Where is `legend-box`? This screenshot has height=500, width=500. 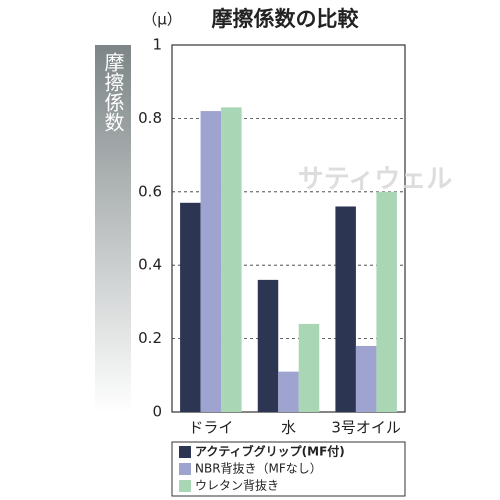 legend-box is located at coordinates (288, 469).